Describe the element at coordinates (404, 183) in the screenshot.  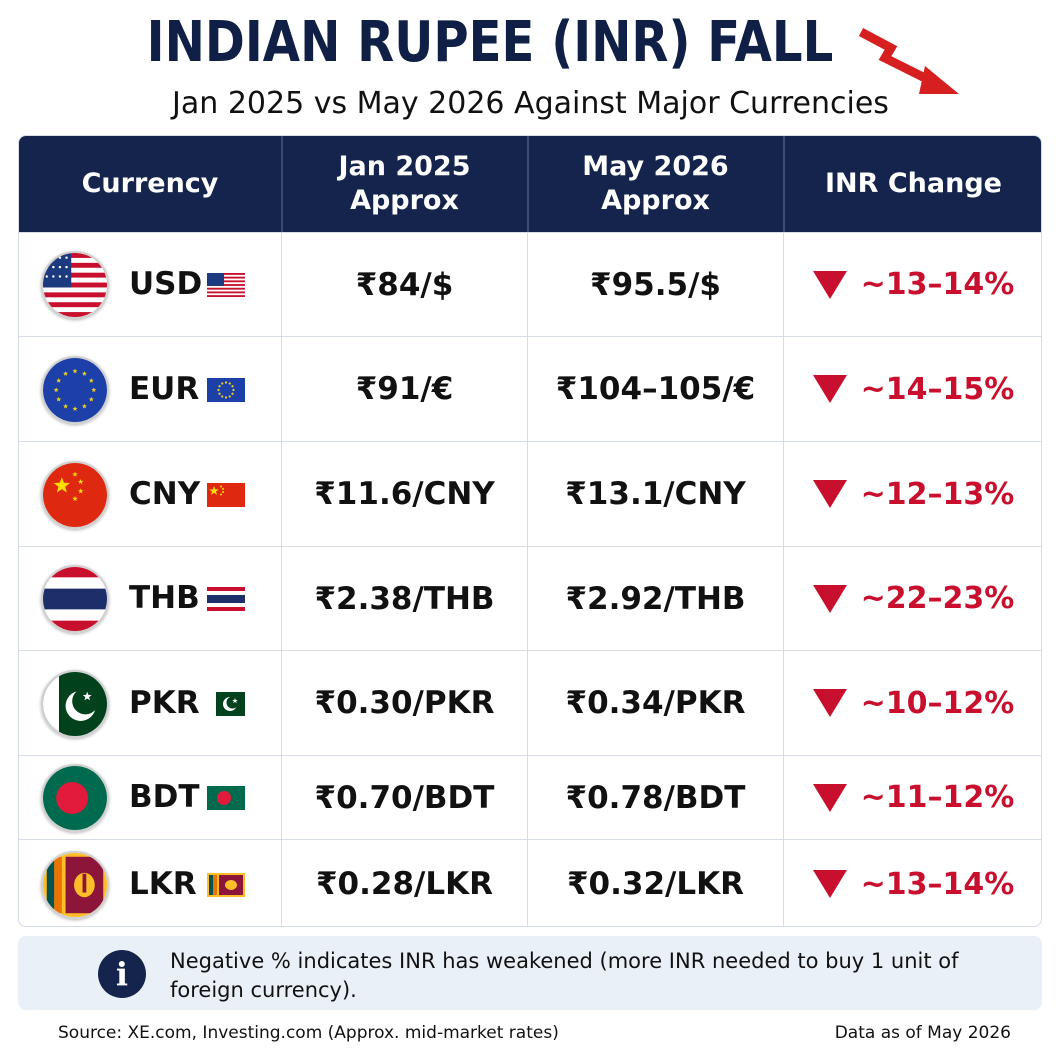
I see `header-jan-2025: Jan 2025 Approx` at that location.